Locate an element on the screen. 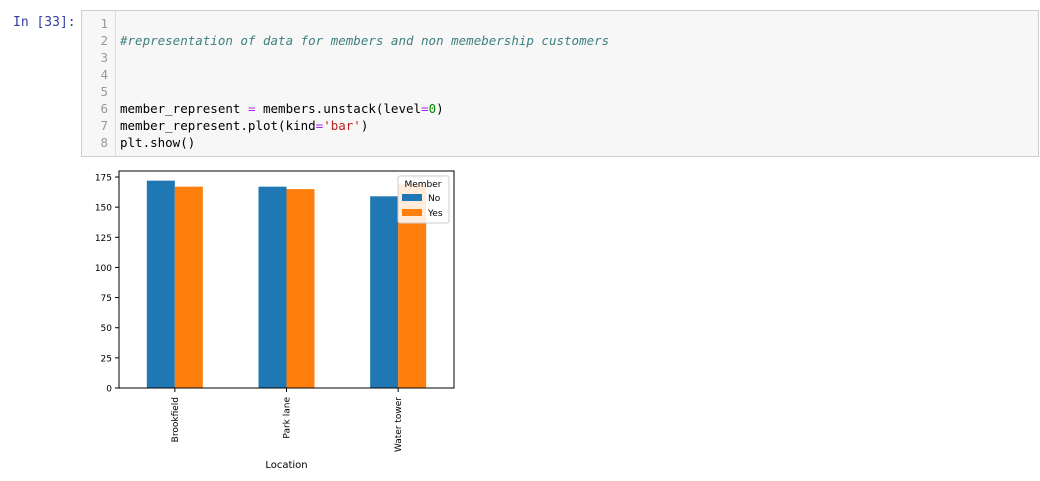 Image resolution: width=1040 pixels, height=481 pixels. y-tick-label: 0 is located at coordinates (109, 390).